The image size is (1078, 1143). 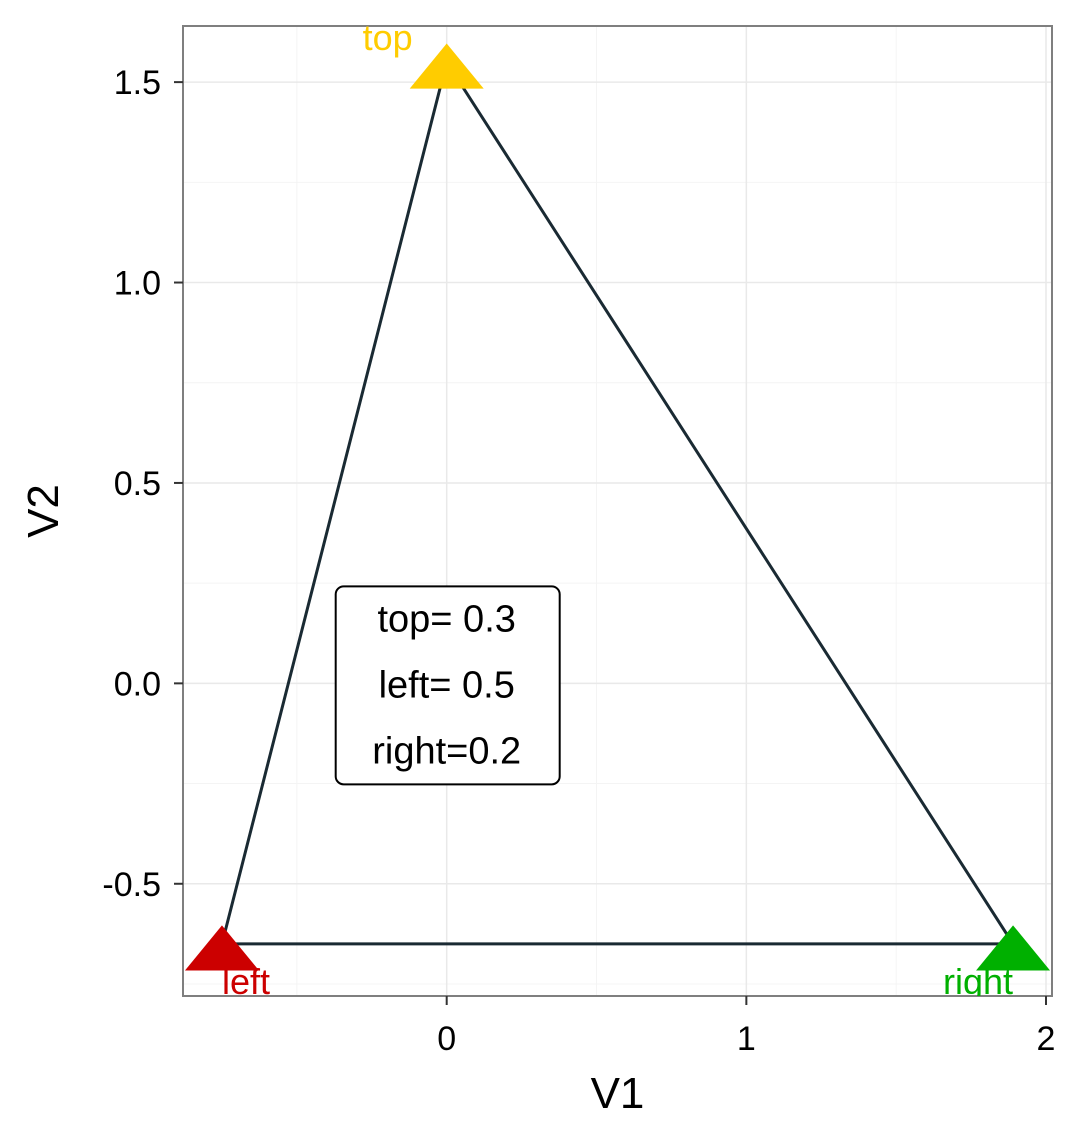 What do you see at coordinates (246, 981) in the screenshot?
I see `vertex-label-left: left` at bounding box center [246, 981].